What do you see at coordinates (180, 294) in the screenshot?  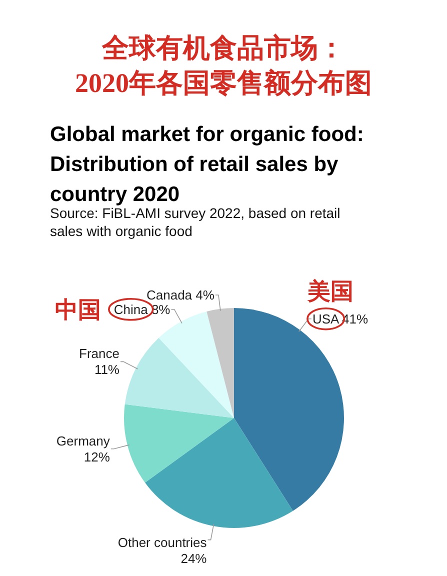 I see `slice-label: Canada 4%` at bounding box center [180, 294].